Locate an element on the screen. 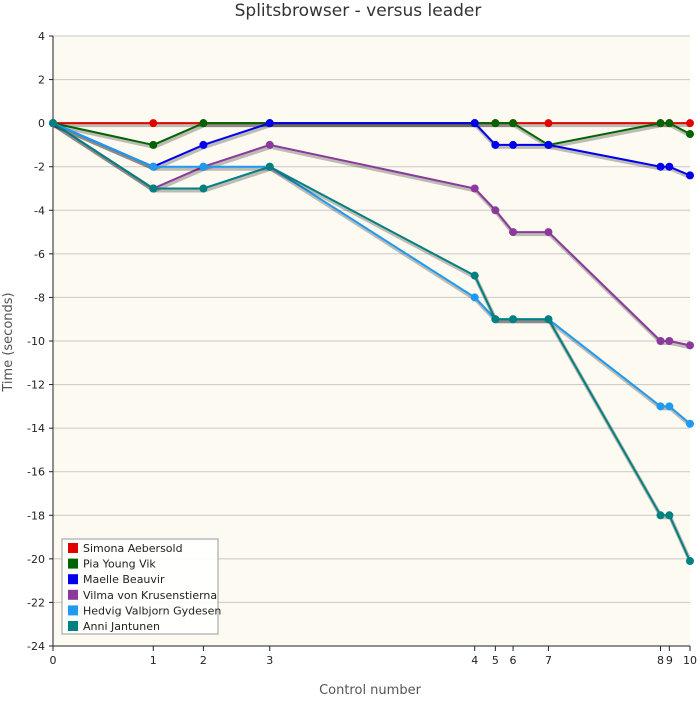 Image resolution: width=700 pixels, height=709 pixels. x-tick-label: 6 is located at coordinates (513, 660).